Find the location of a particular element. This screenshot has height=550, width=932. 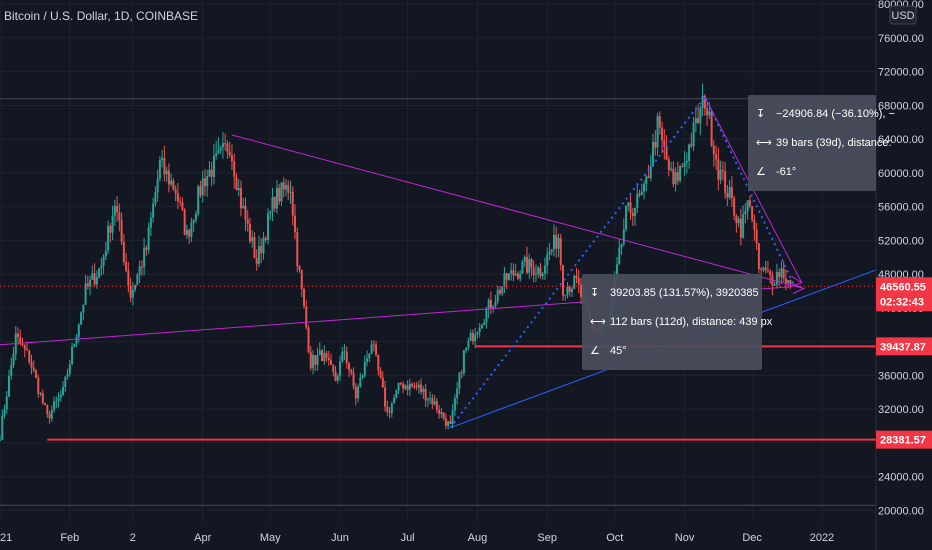

x-tick-label: Jul is located at coordinates (408, 538).